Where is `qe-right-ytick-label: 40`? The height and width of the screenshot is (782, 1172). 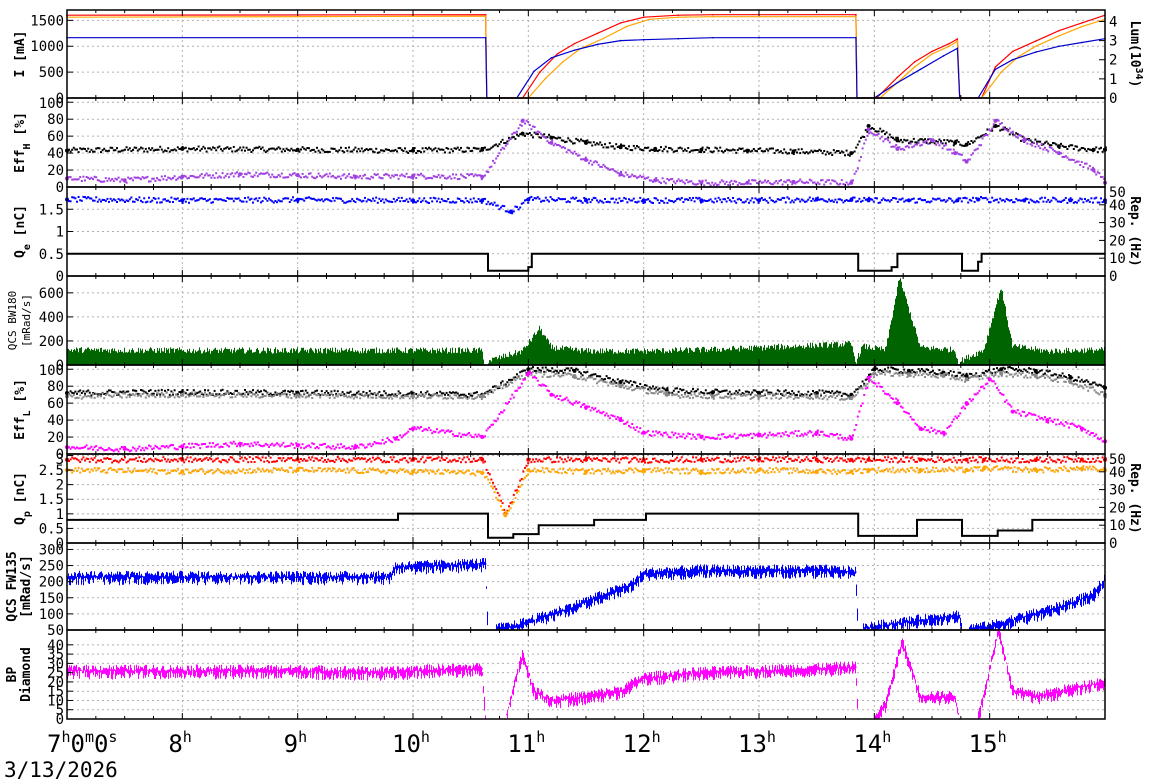 qe-right-ytick-label: 40 is located at coordinates (1117, 206).